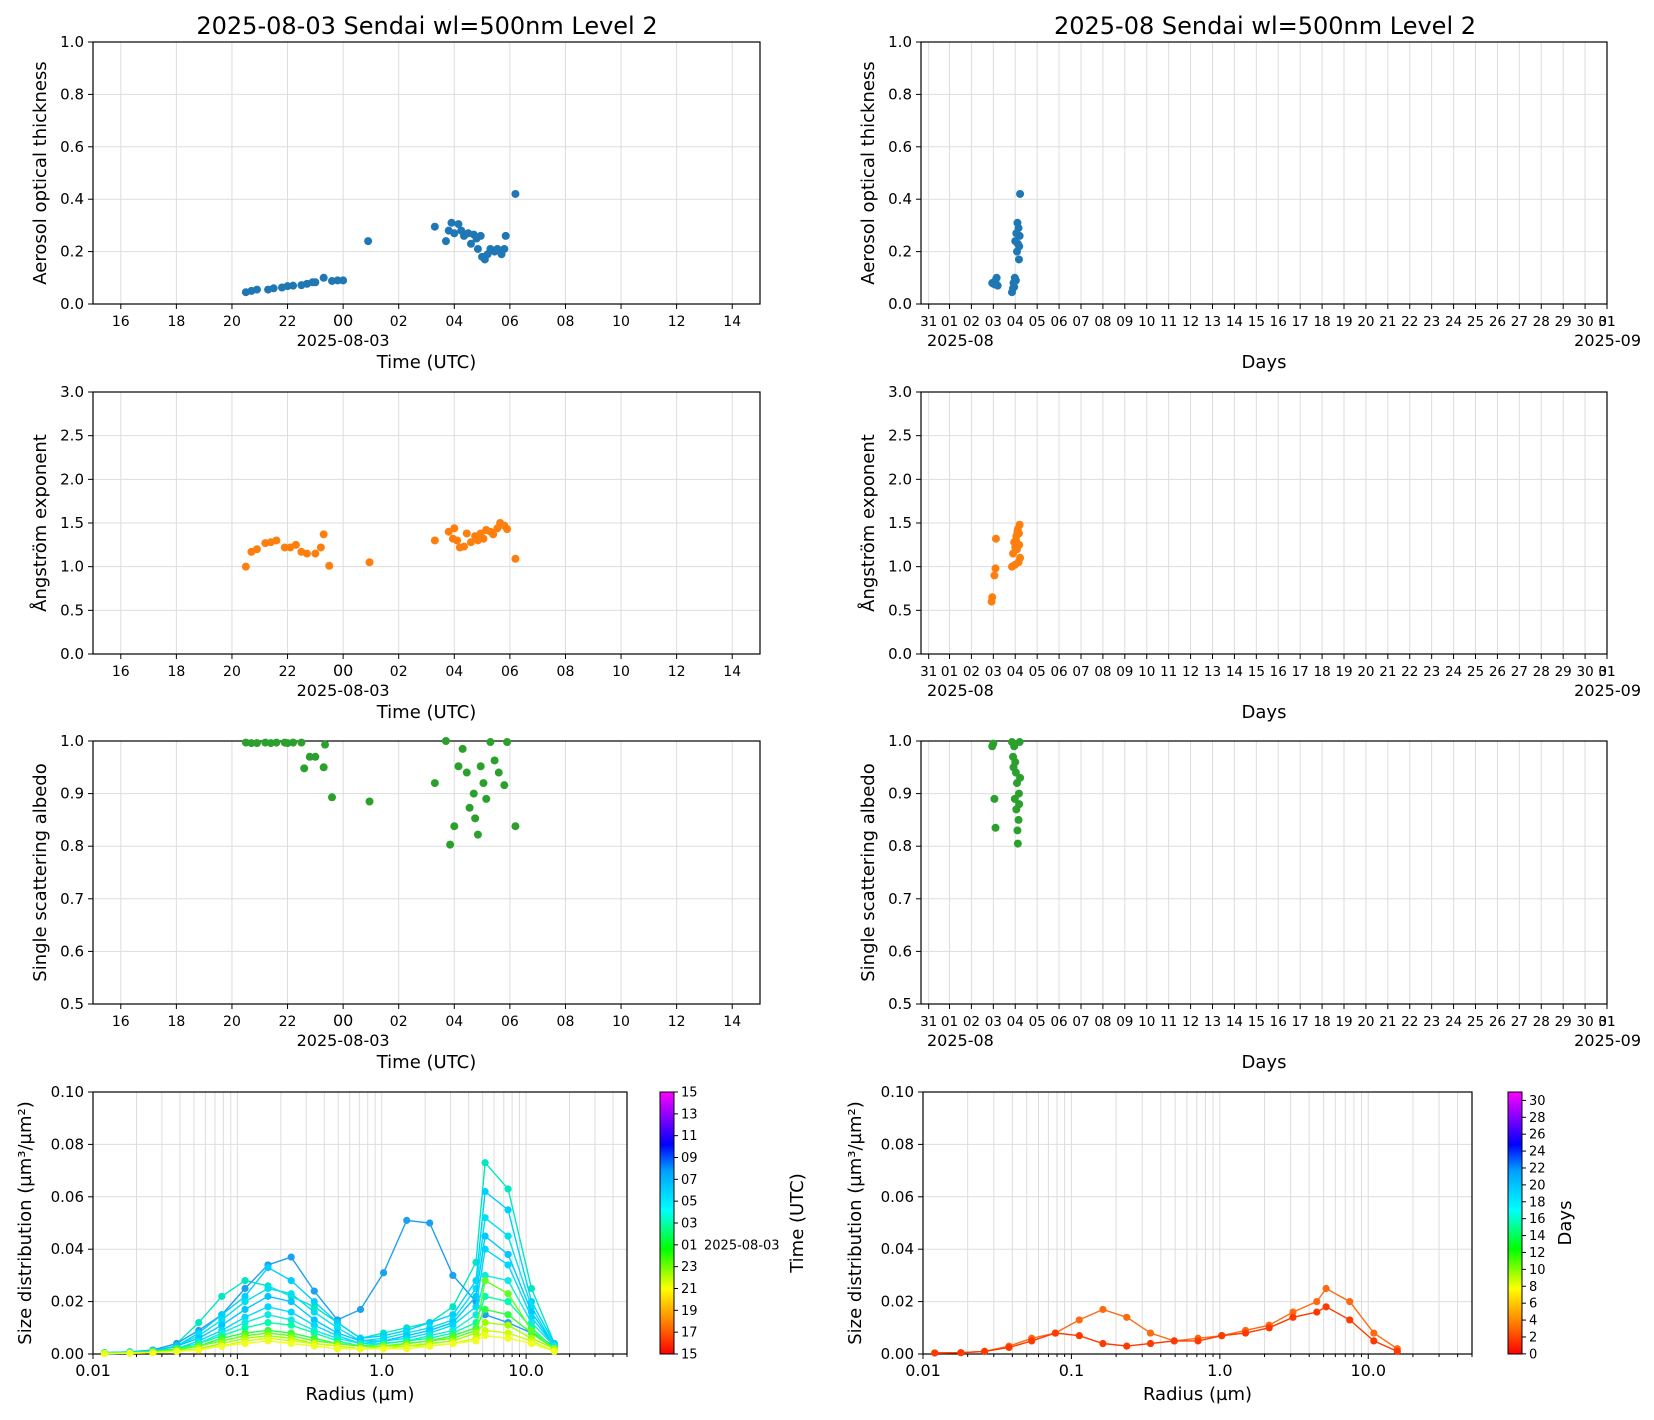 Image resolution: width=1654 pixels, height=1420 pixels. What do you see at coordinates (1606, 672) in the screenshot?
I see `x-tick-label: 01` at bounding box center [1606, 672].